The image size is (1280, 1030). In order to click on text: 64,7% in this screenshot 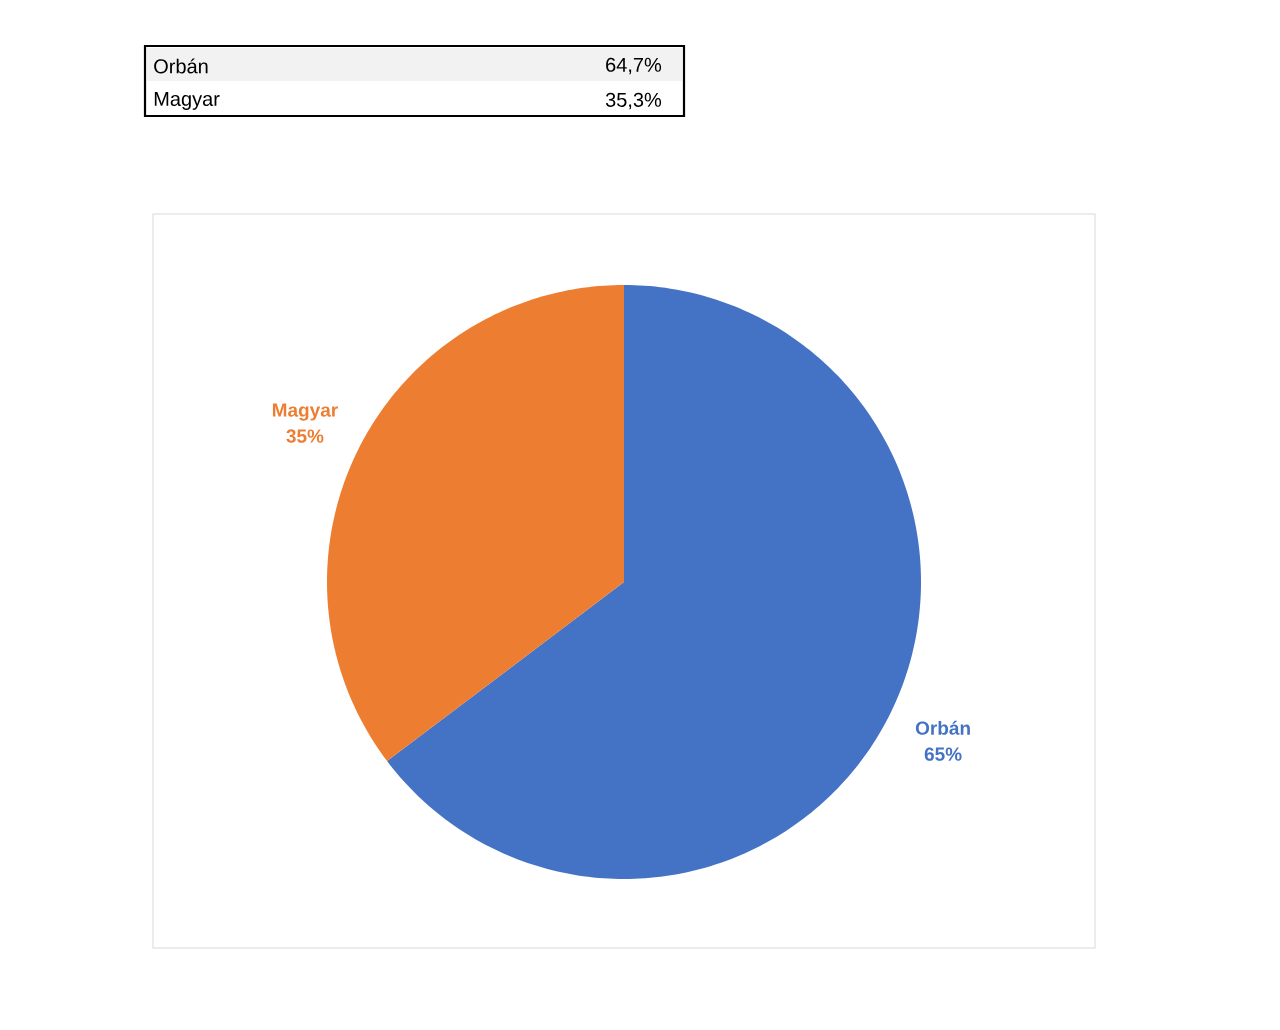, I will do `click(634, 66)`.